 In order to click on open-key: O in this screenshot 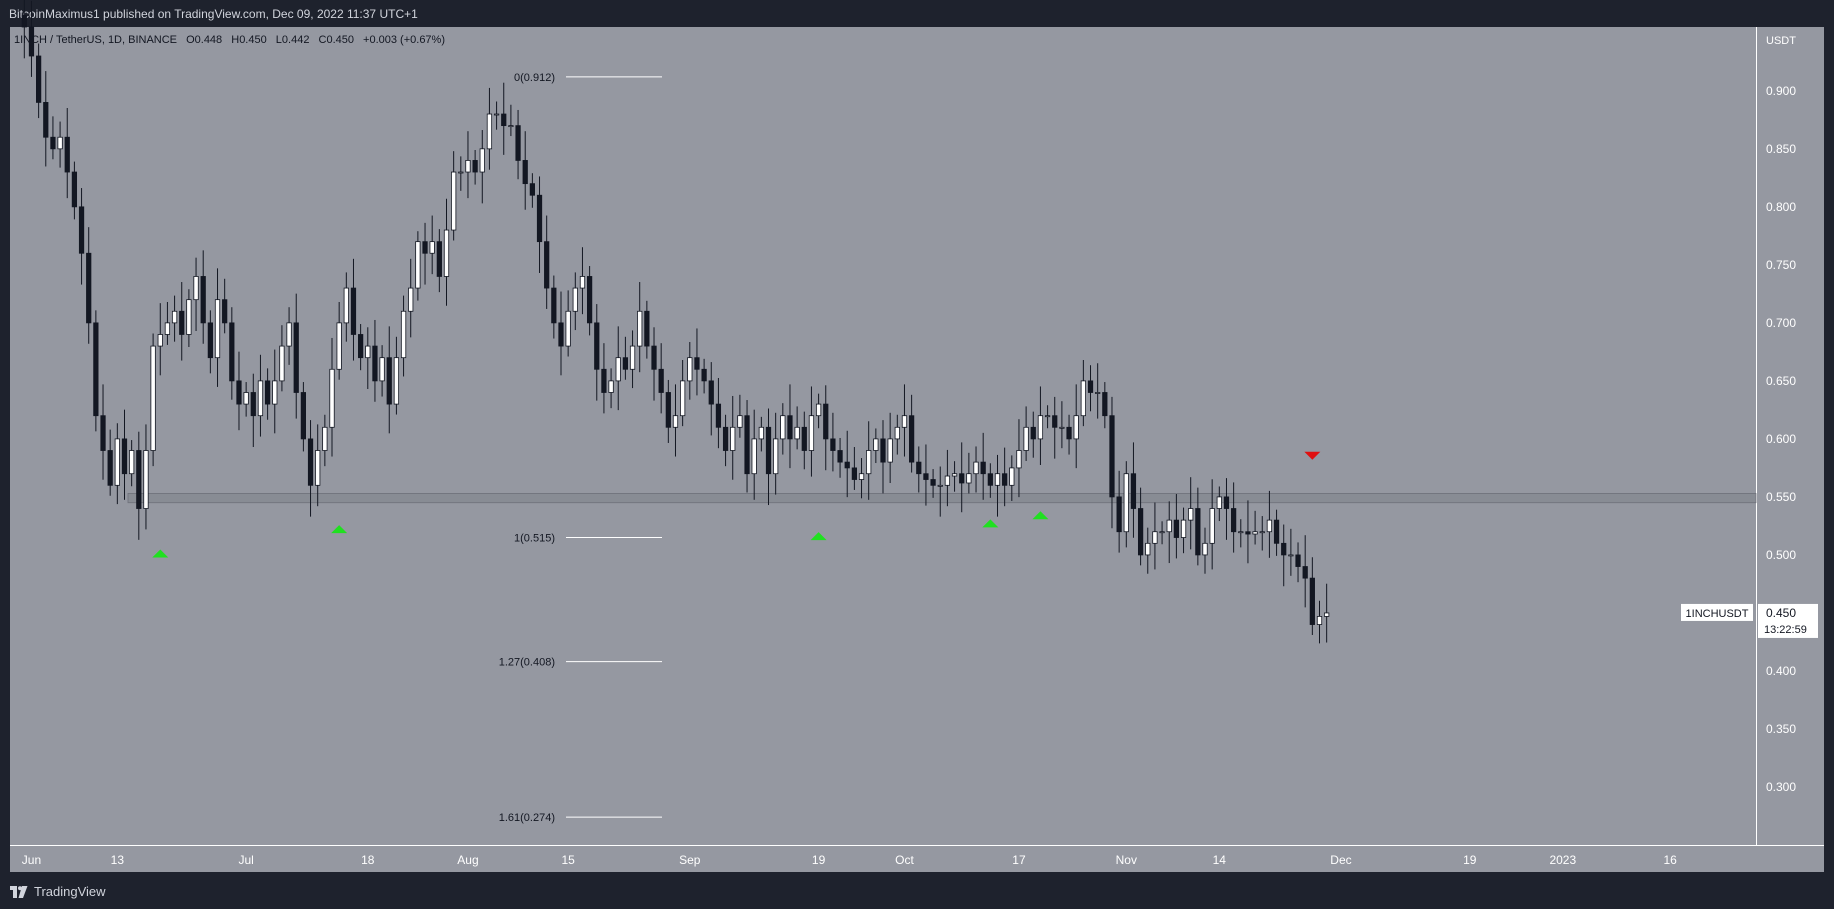, I will do `click(190, 40)`.